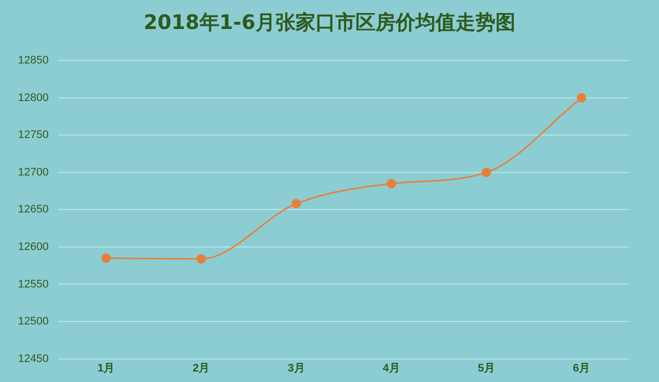 The width and height of the screenshot is (659, 382). What do you see at coordinates (33, 60) in the screenshot?
I see `y-tick-label: 12850` at bounding box center [33, 60].